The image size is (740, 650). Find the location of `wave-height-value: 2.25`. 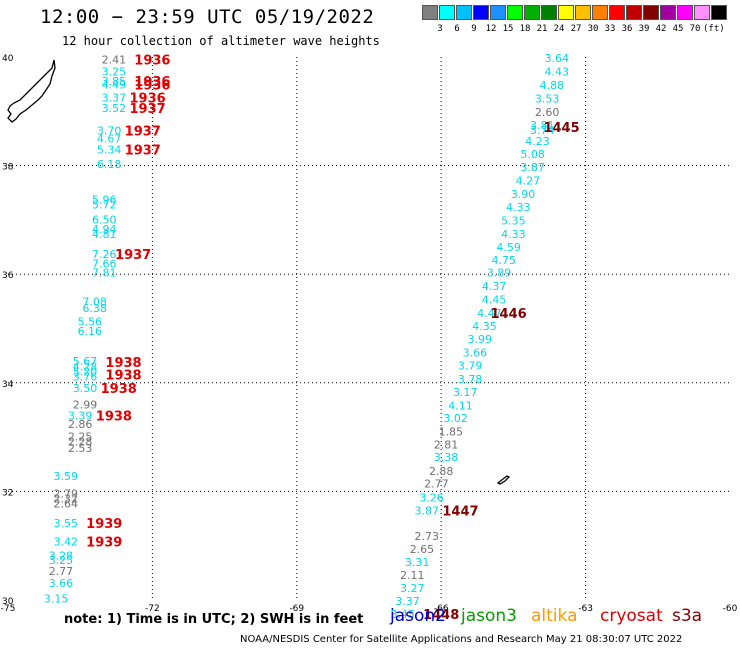

wave-height-value: 2.25 is located at coordinates (80, 437).